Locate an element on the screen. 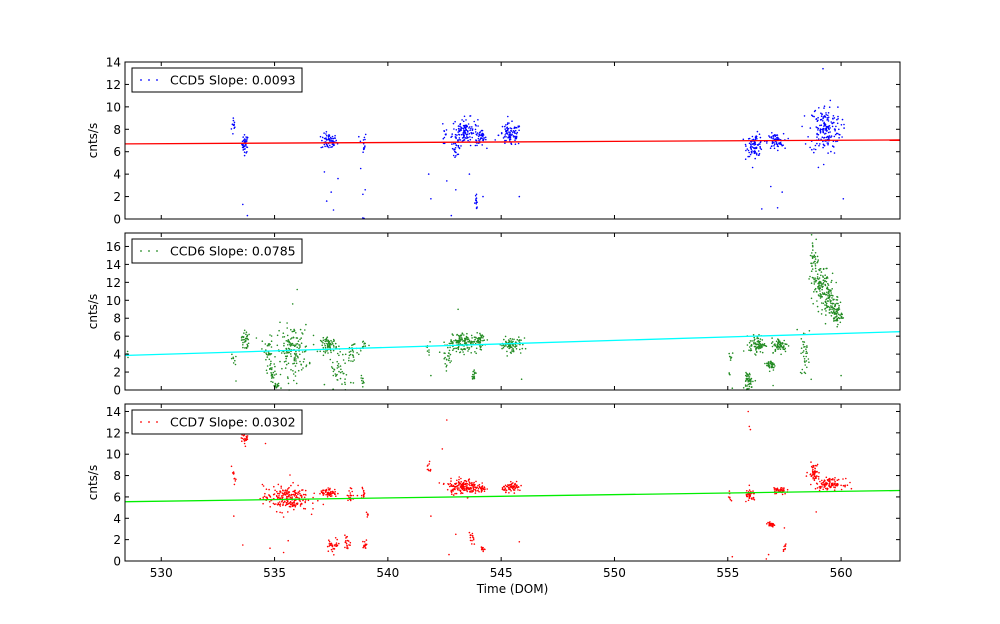  legend-box is located at coordinates (217, 80).